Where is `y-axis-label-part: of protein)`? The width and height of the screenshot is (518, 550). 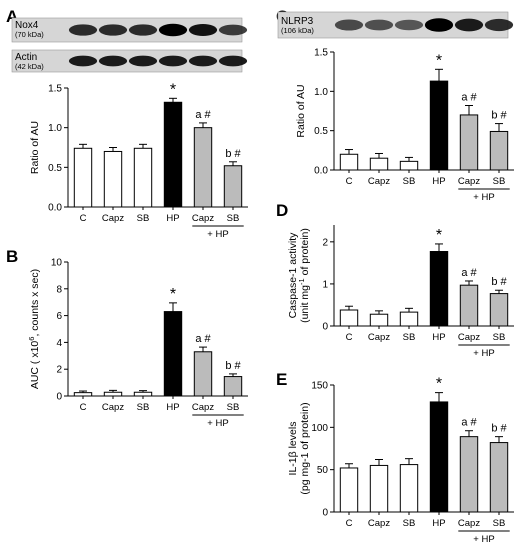
y-axis-label-part: of protein) is located at coordinates (305, 253).